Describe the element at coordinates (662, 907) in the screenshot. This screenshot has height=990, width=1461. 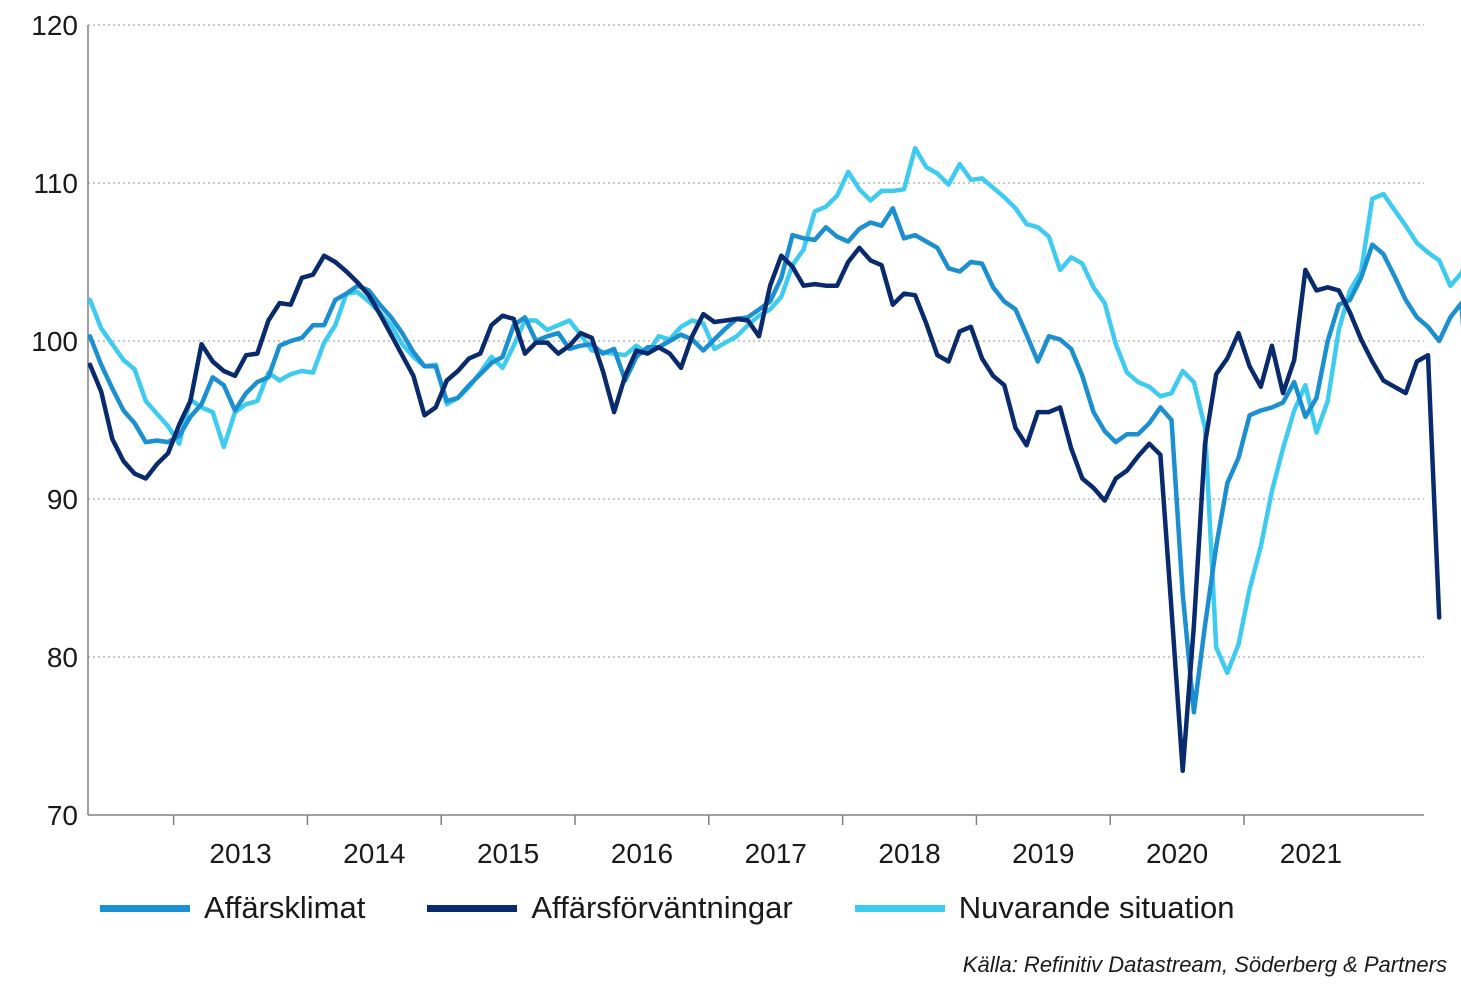
I see `legend-label: Affärsförväntningar` at that location.